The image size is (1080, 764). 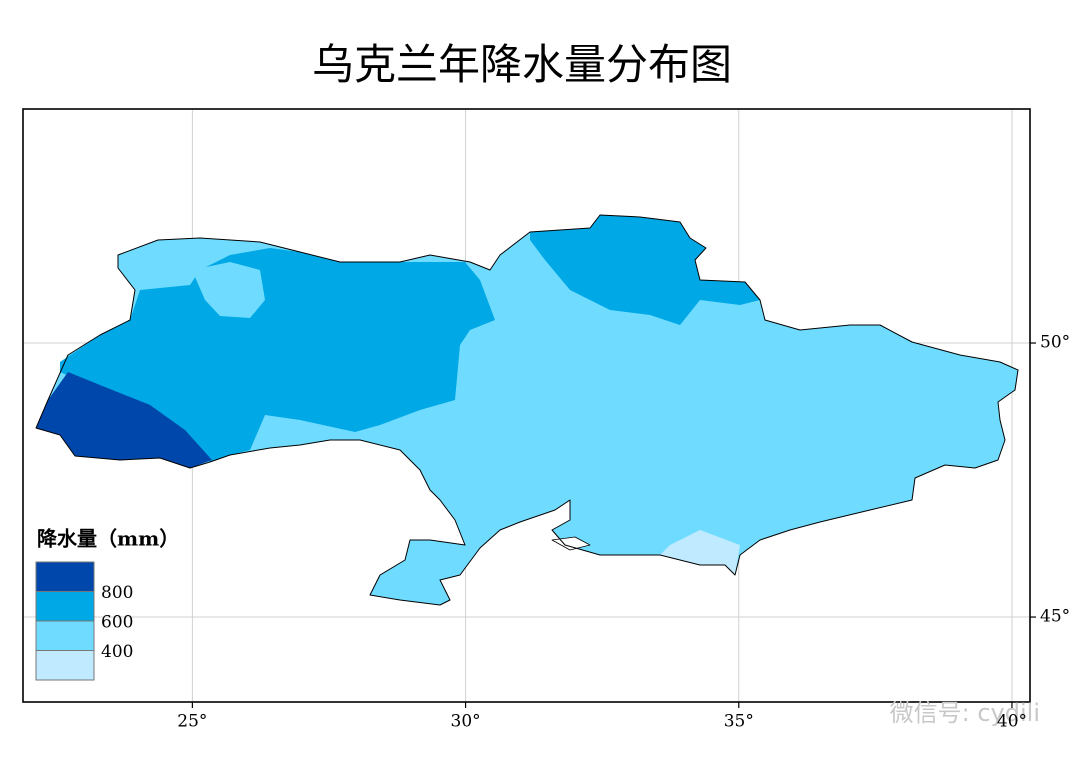 What do you see at coordinates (1055, 617) in the screenshot?
I see `y-tick-label: 45°` at bounding box center [1055, 617].